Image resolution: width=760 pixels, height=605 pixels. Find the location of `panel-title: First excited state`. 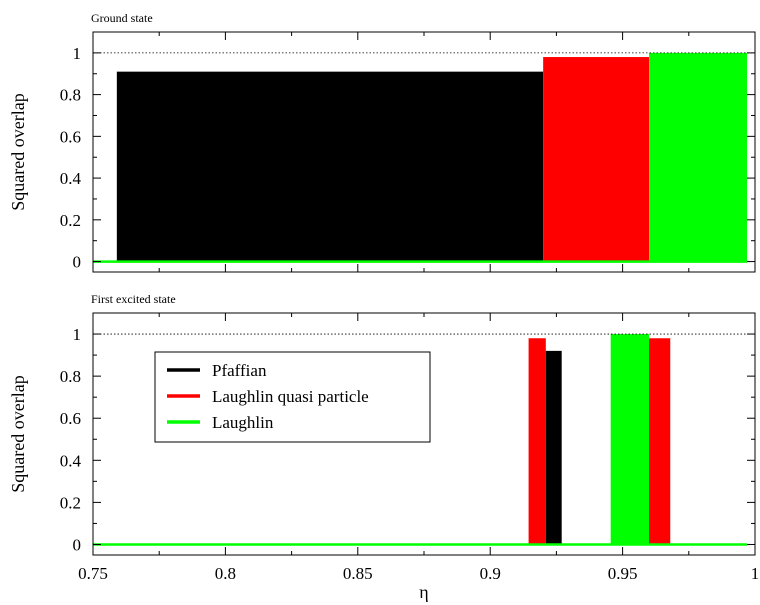

panel-title: First excited state is located at coordinates (133, 299).